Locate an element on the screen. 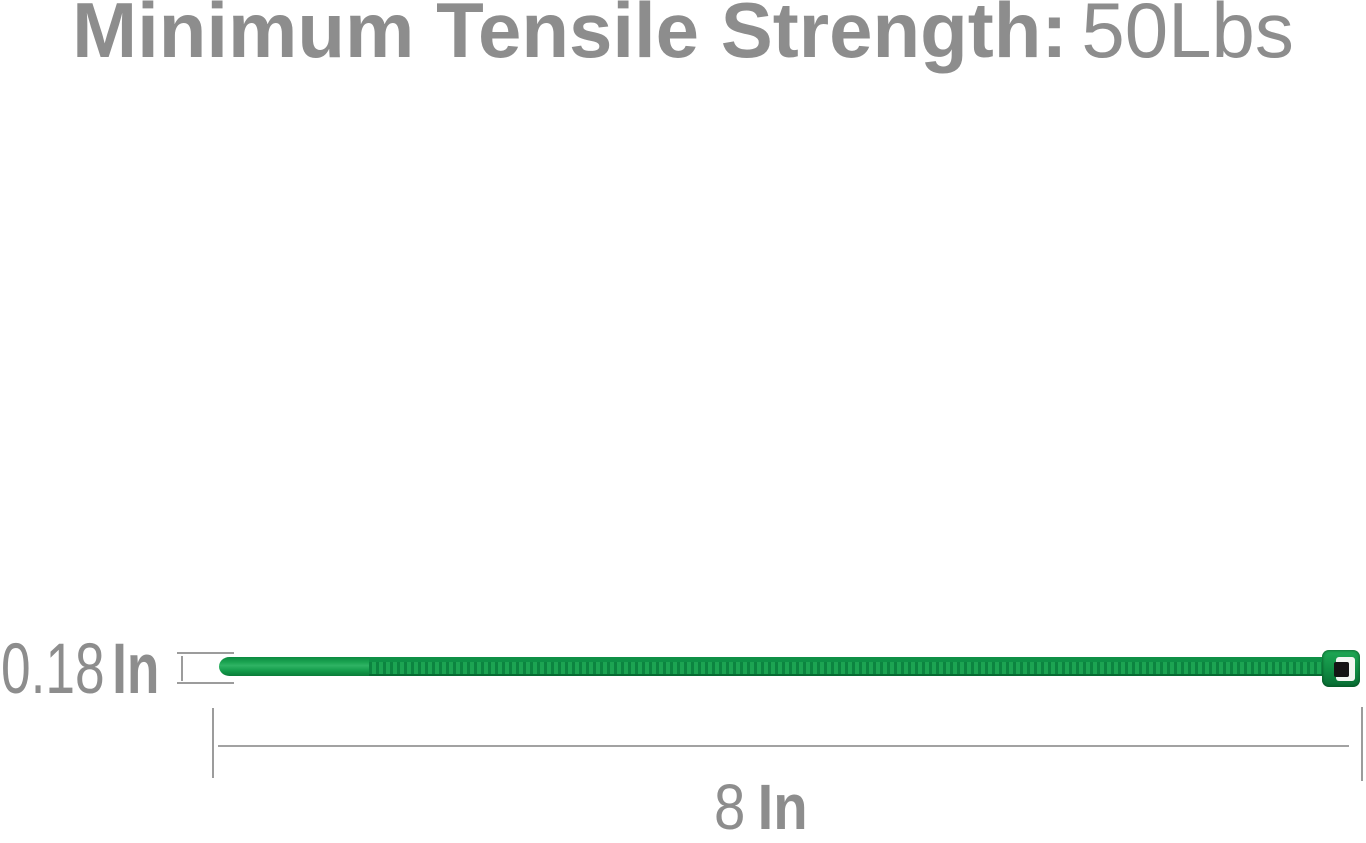  page-title: Minimum Tensile Strength: 50Lbs is located at coordinates (683, 34).